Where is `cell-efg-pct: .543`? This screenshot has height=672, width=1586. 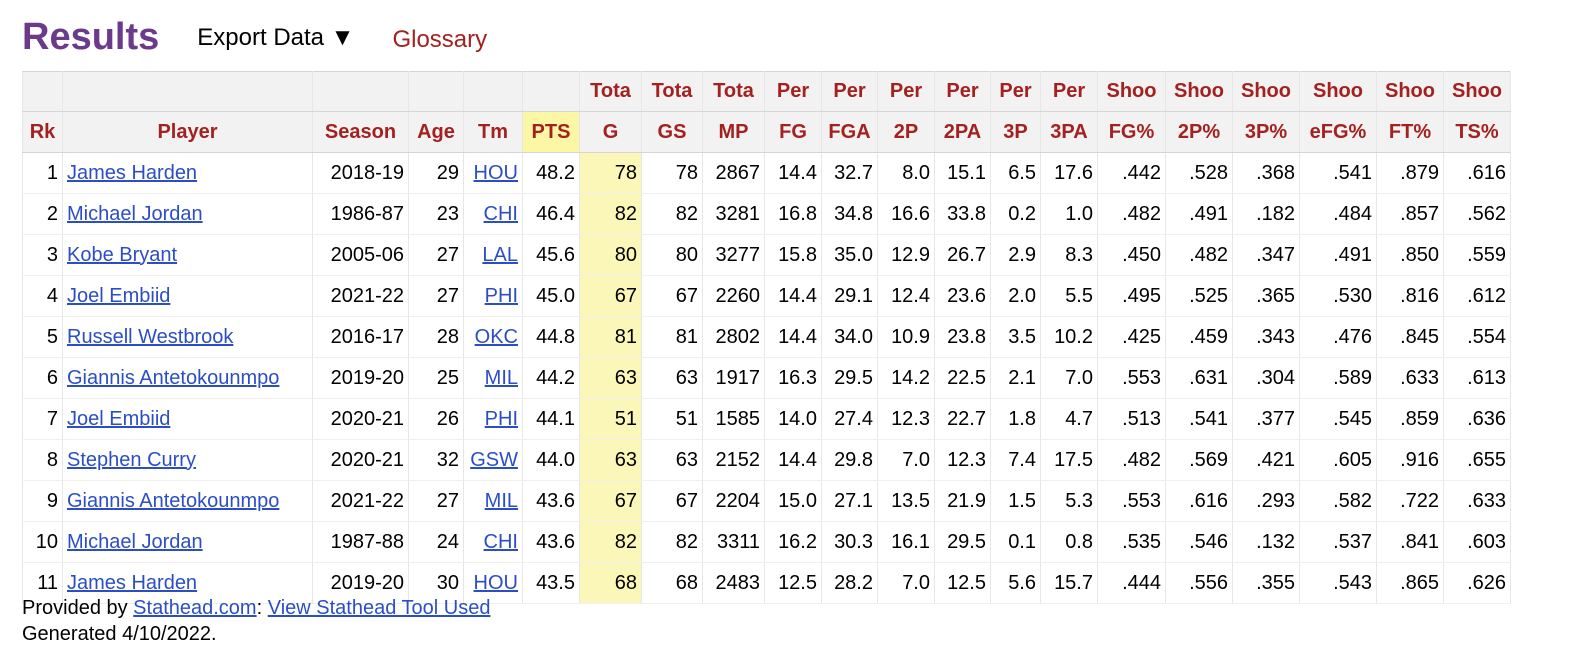
cell-efg-pct: .543 is located at coordinates (1338, 583).